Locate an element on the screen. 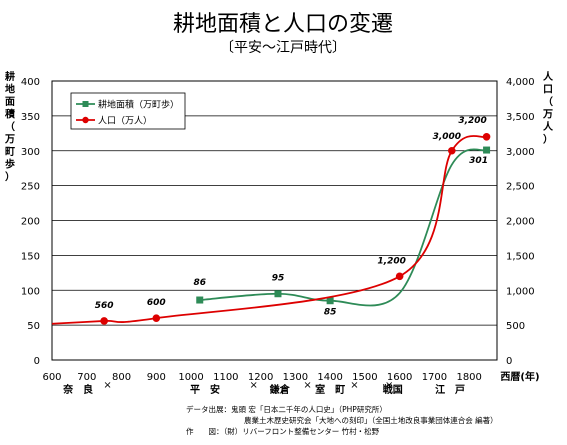 The width and height of the screenshot is (567, 445). y-right-tick: 1,000 is located at coordinates (520, 291).